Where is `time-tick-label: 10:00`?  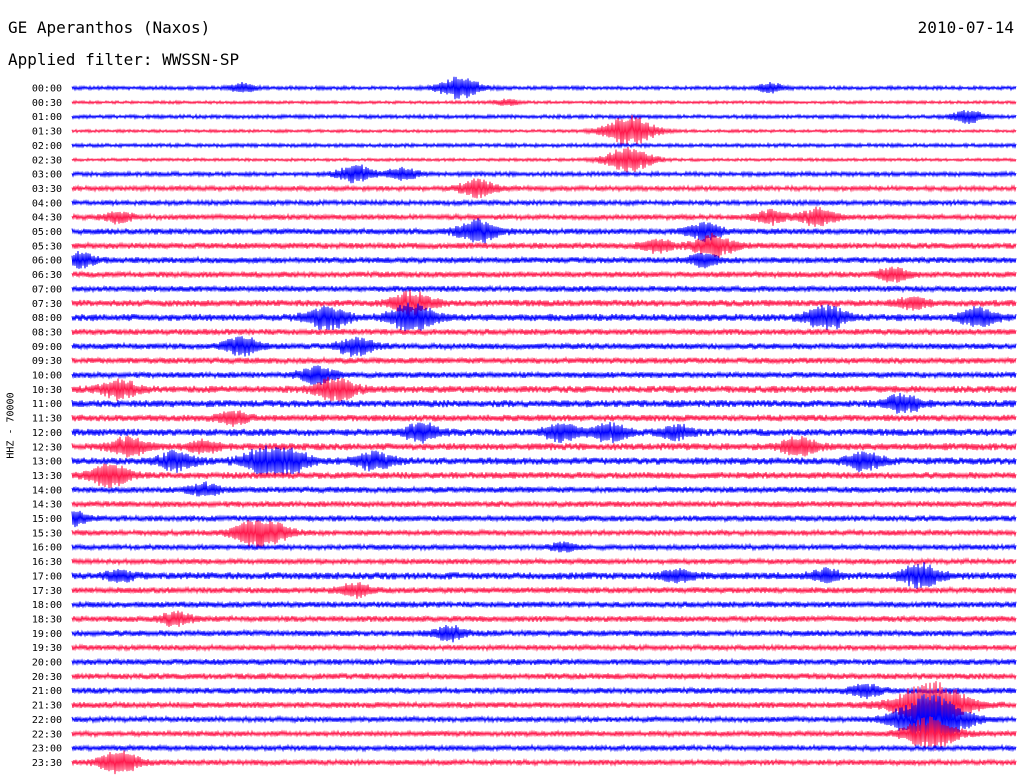 time-tick-label: 10:00 is located at coordinates (47, 376).